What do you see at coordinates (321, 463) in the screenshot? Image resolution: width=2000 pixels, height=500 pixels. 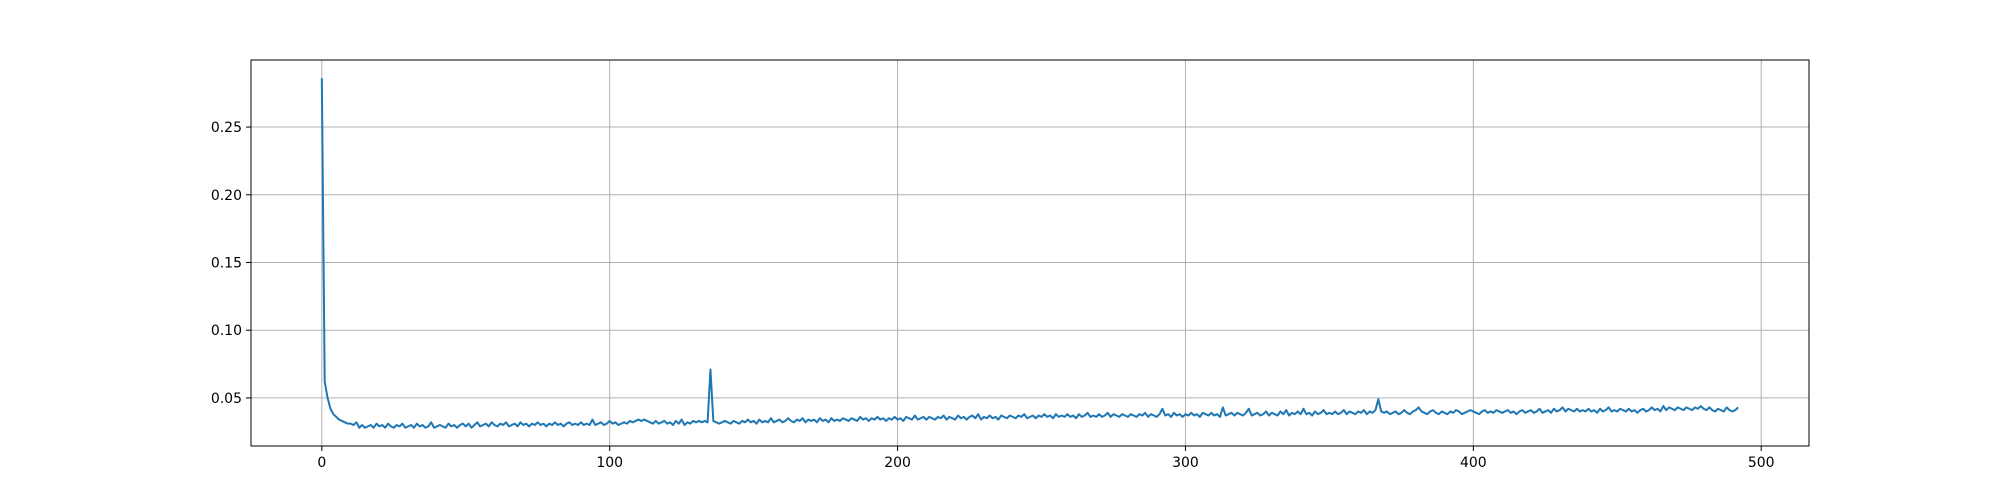 I see `x-tick-label: 0` at bounding box center [321, 463].